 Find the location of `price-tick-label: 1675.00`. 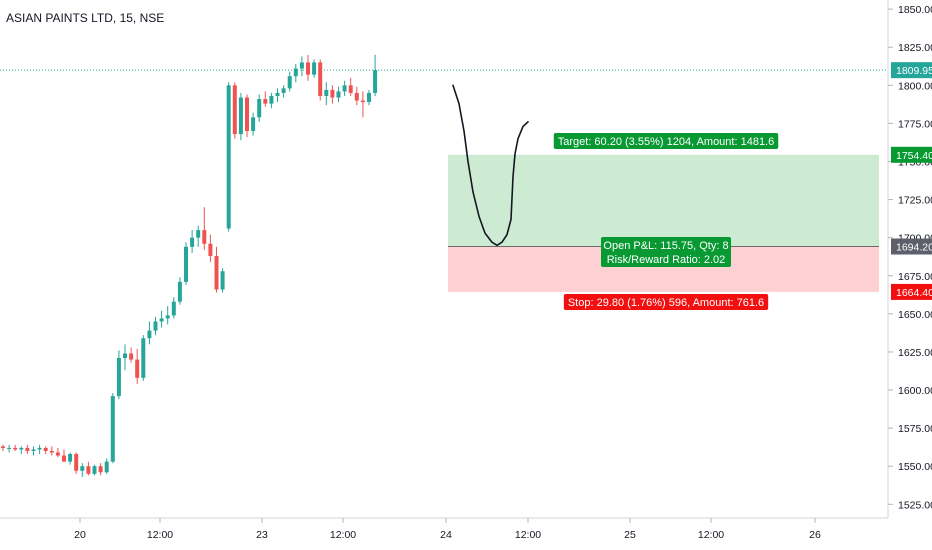

price-tick-label: 1675.00 is located at coordinates (915, 277).